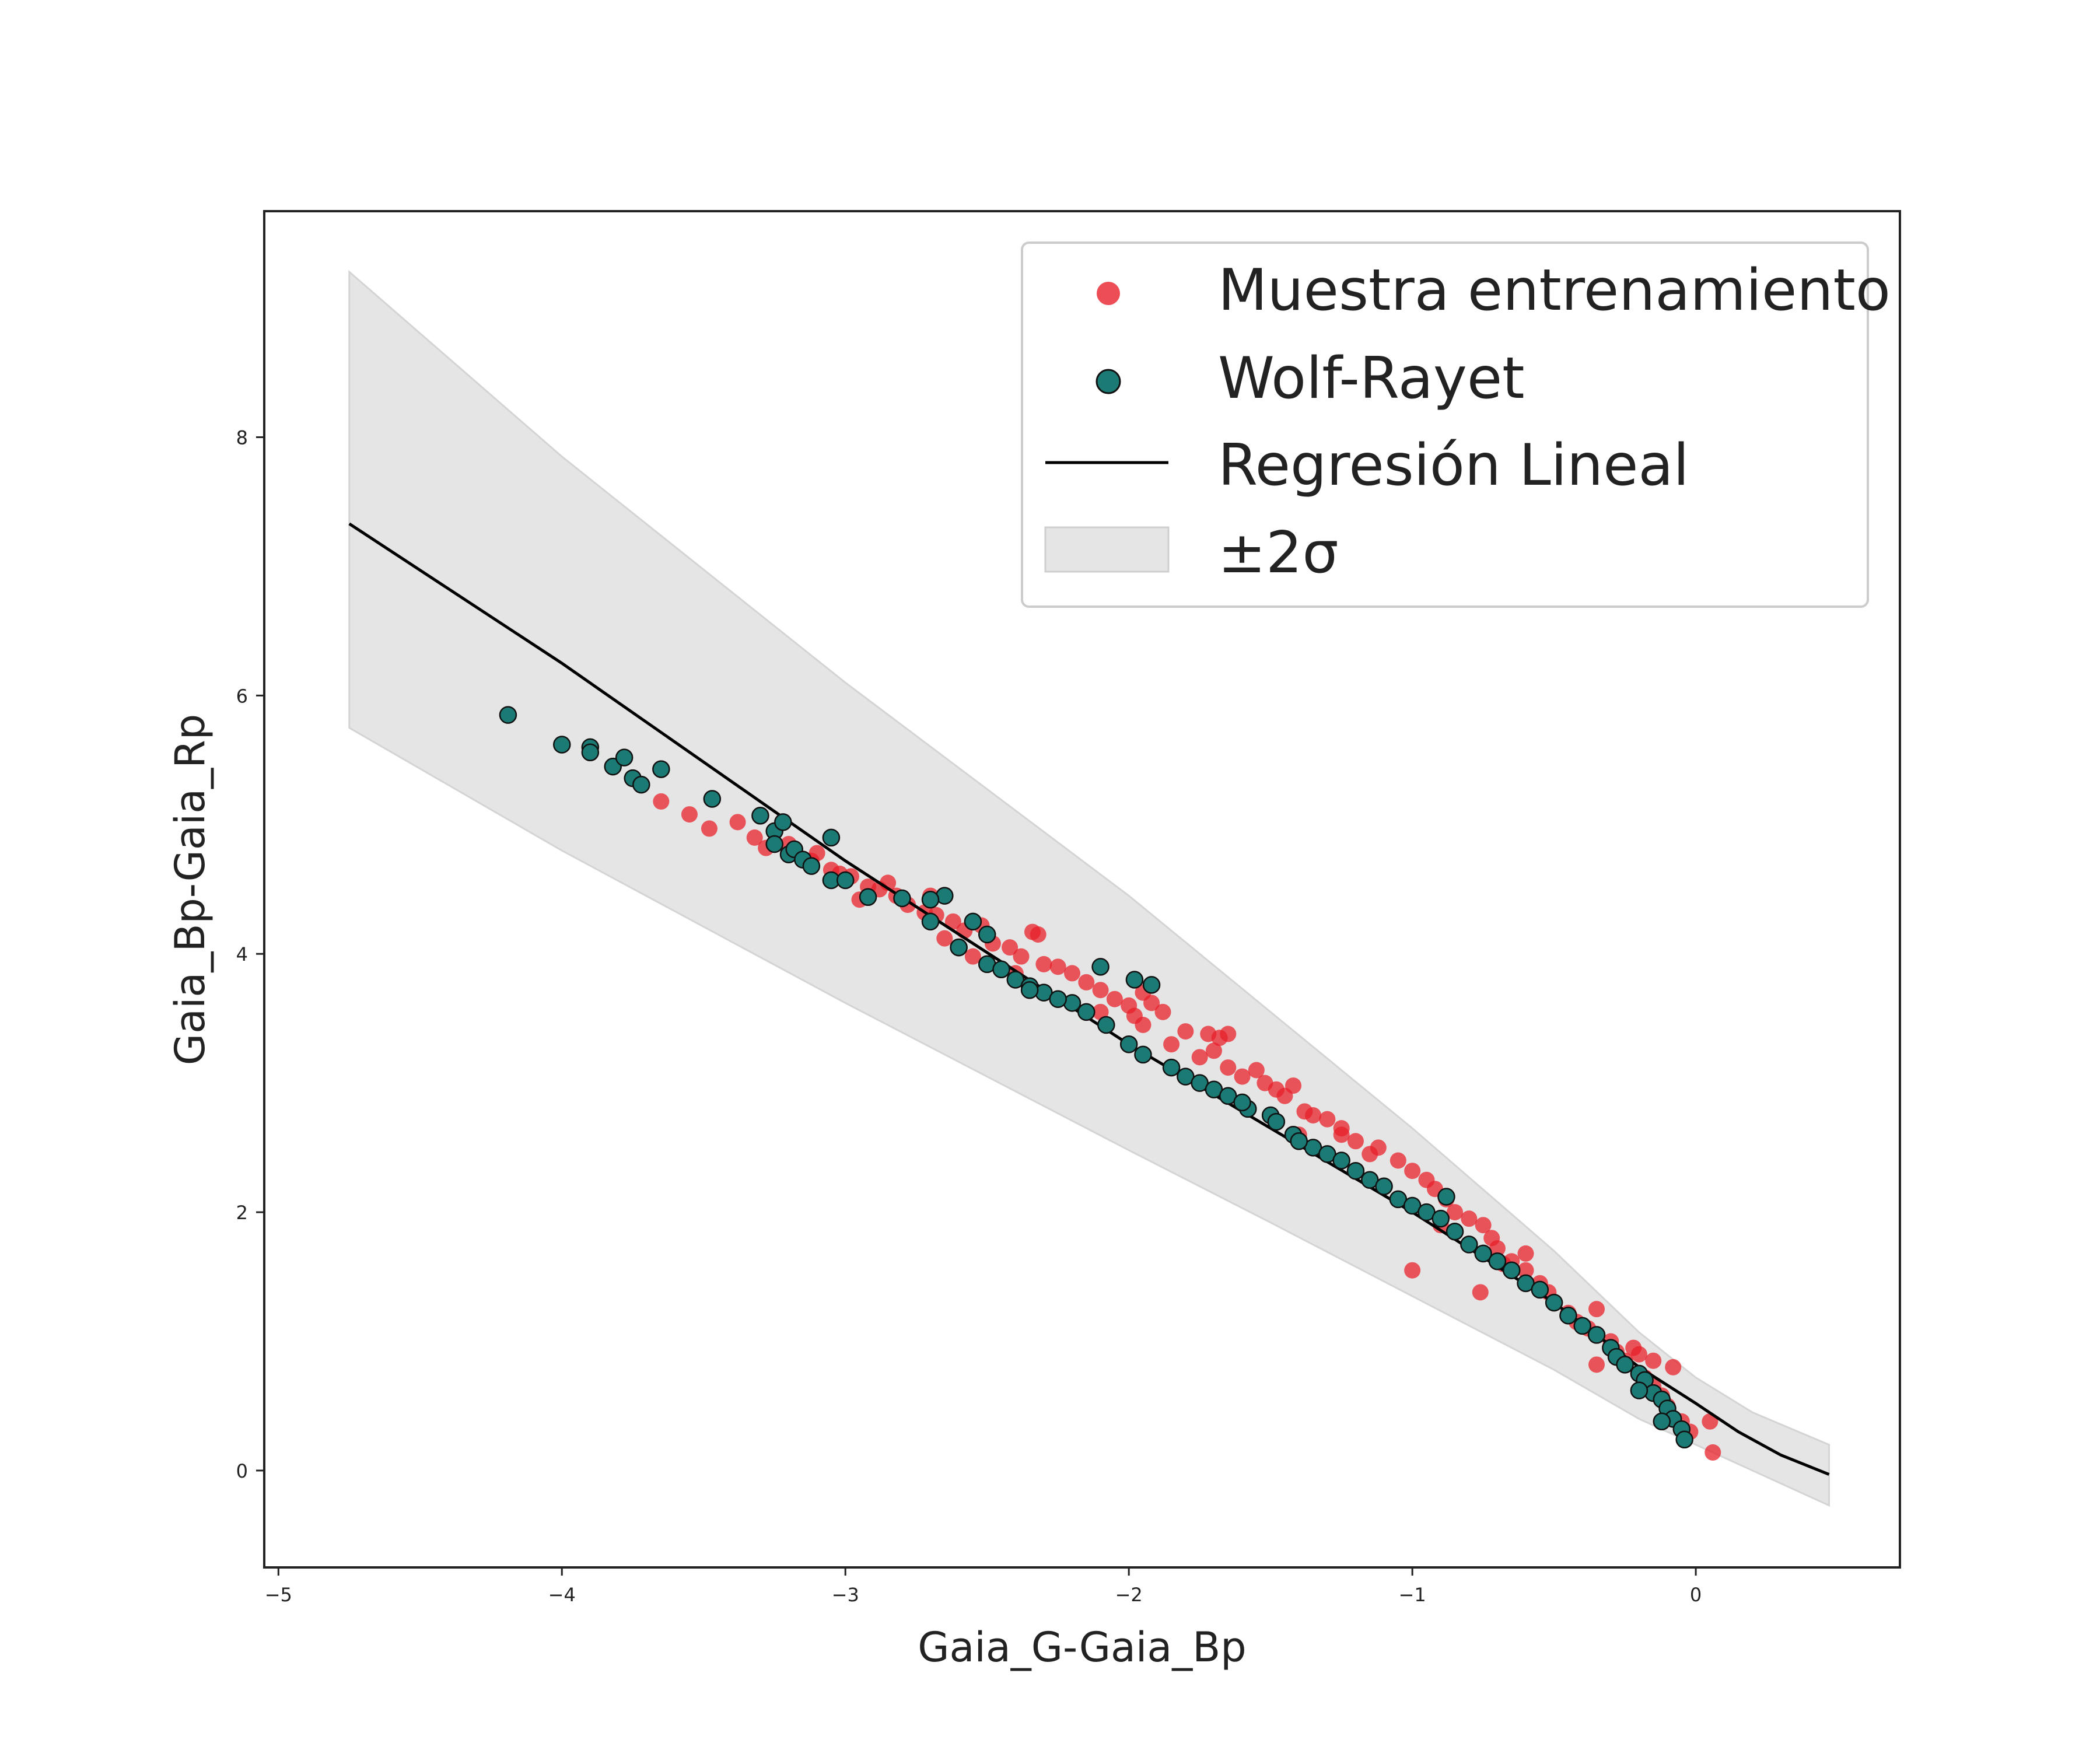 This screenshot has height=1750, width=2100. What do you see at coordinates (1554, 290) in the screenshot?
I see `legend-label-training: Muestra entrenamiento` at bounding box center [1554, 290].